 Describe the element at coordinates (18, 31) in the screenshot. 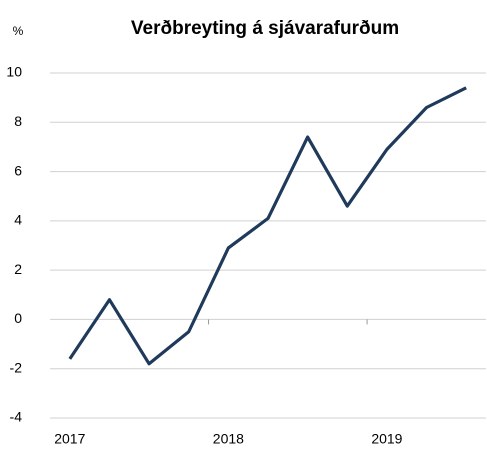

I see `unit-label: %` at that location.